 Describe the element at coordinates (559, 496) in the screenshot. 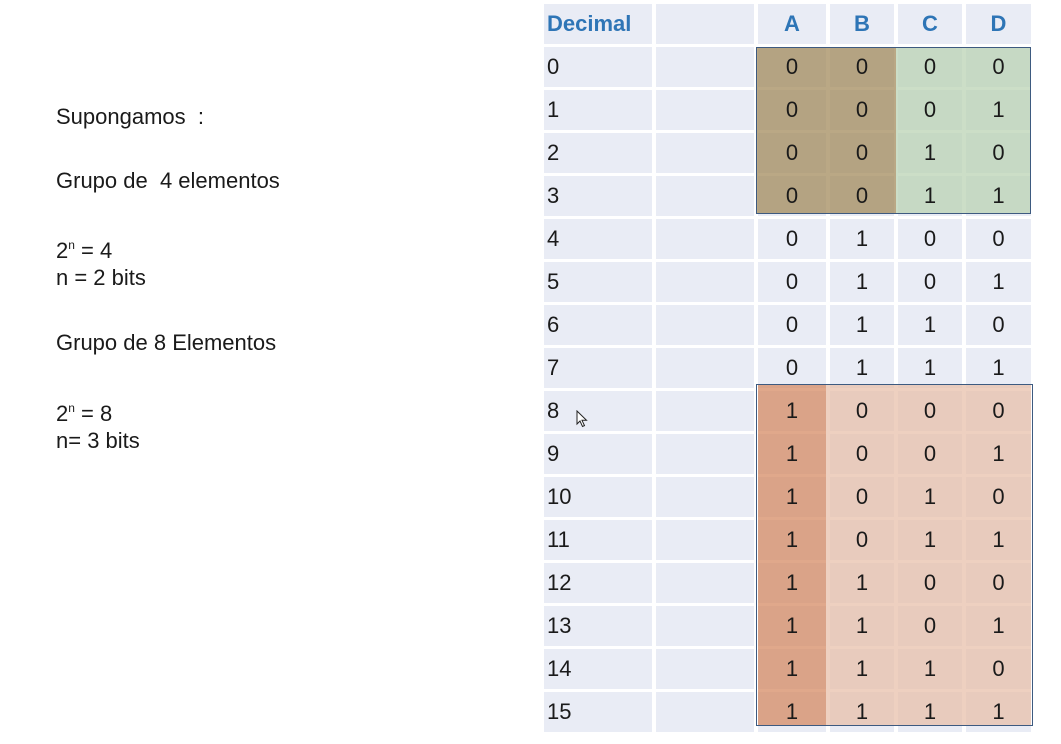

I see `decimal-cell: 10` at that location.